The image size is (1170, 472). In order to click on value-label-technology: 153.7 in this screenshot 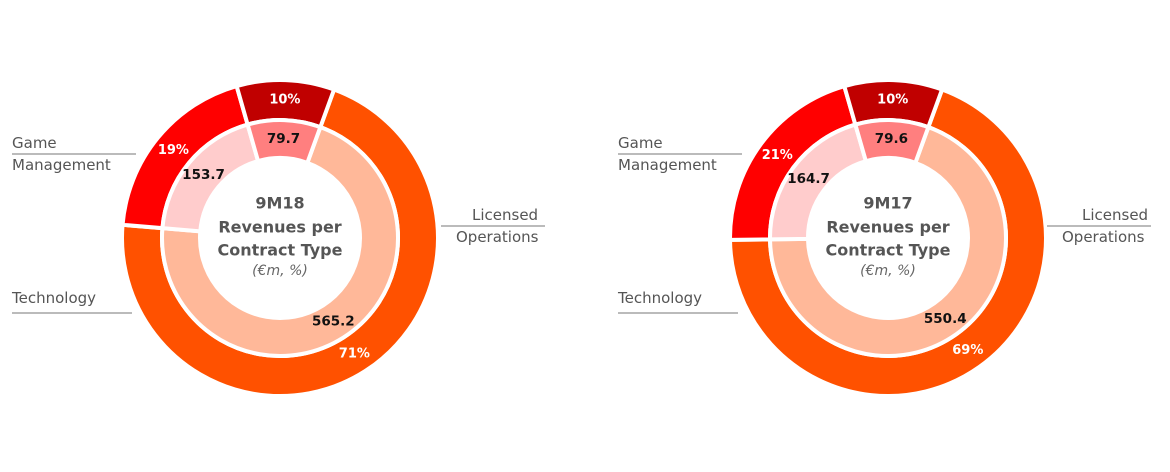, I will do `click(203, 175)`.